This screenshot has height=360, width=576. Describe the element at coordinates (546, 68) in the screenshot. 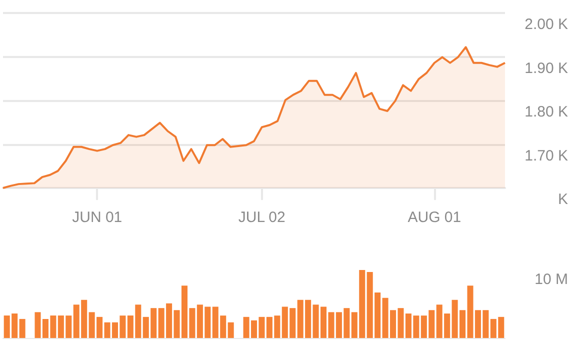

I see `y-tick-label: 1.90 K` at that location.